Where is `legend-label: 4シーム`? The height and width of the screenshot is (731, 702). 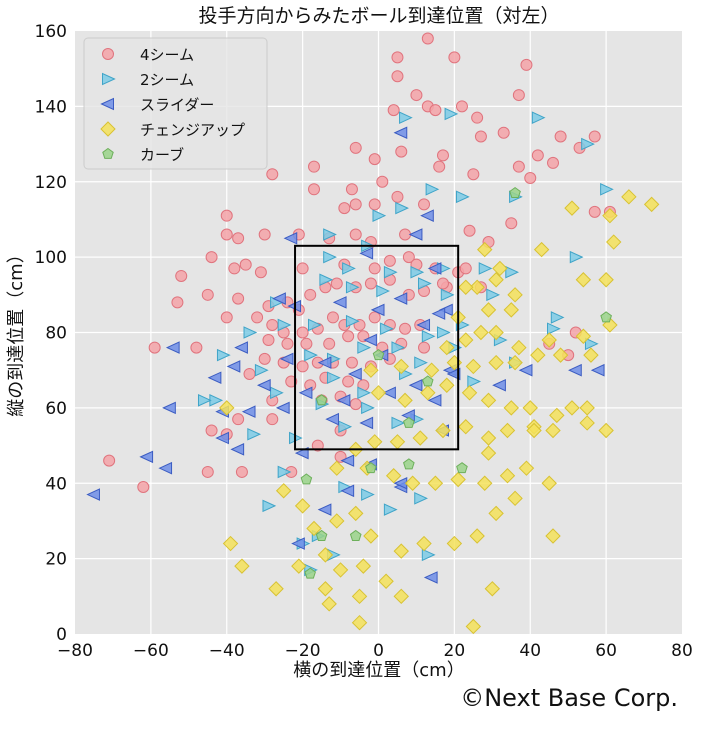
legend-label: 4シーム is located at coordinates (167, 55).